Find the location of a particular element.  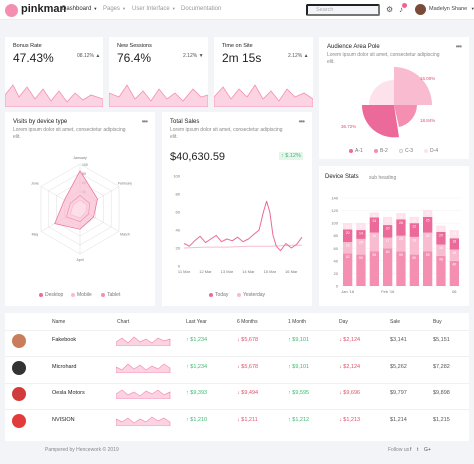

bell-icon: ♪ is located at coordinates (401, 9).